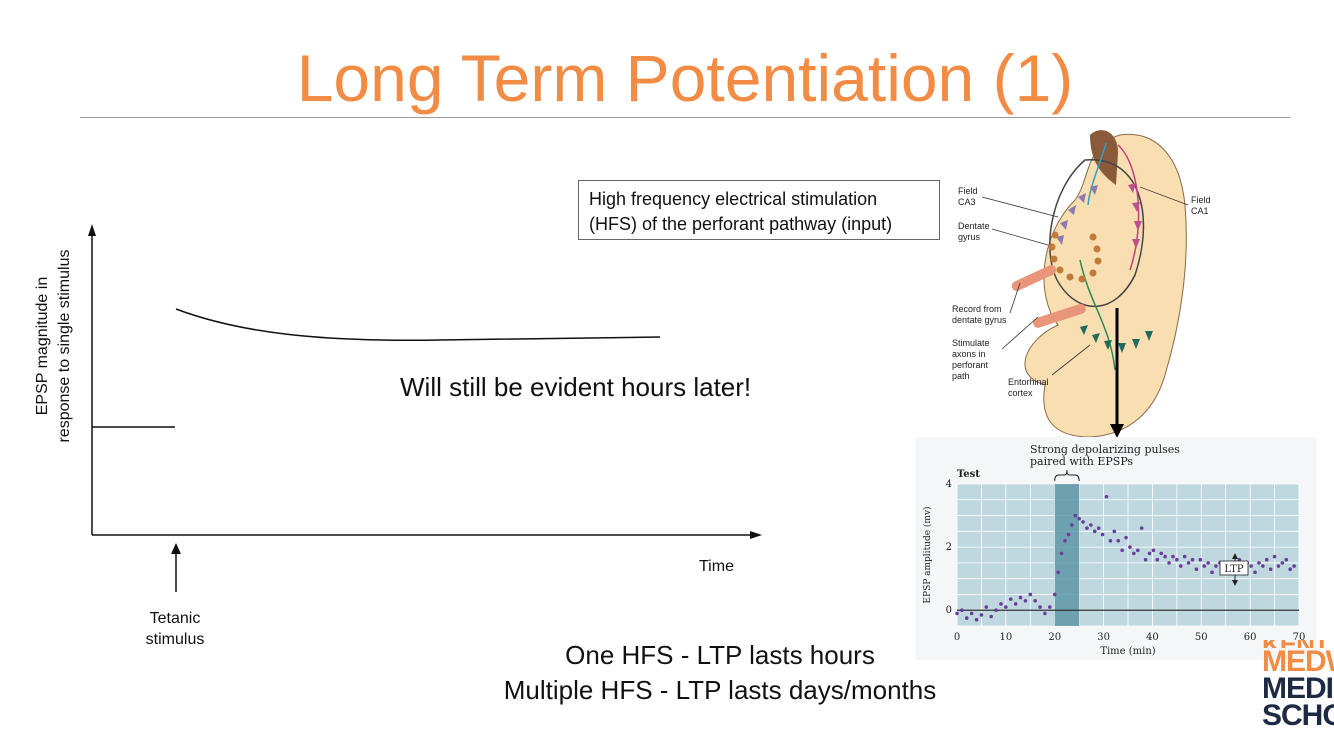  Describe the element at coordinates (1028, 382) in the screenshot. I see `label-entorhinal-a: Entorhinal` at that location.